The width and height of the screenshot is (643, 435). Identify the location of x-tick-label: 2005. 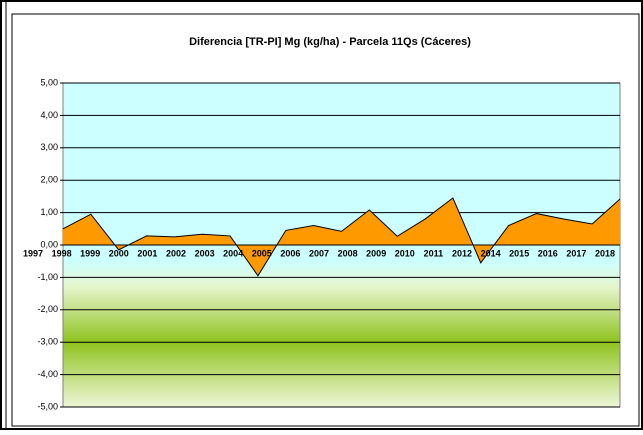
(262, 253).